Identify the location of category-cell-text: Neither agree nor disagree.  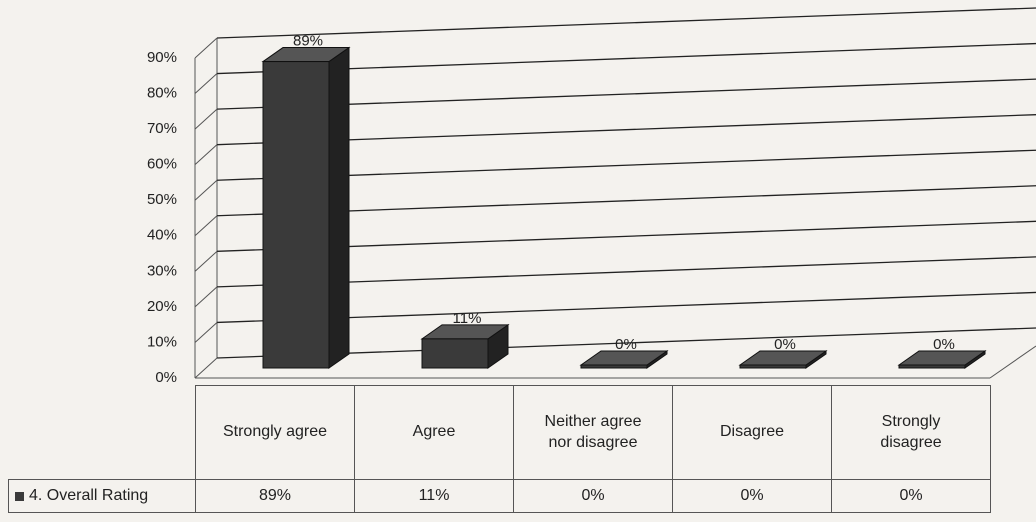
(593, 431).